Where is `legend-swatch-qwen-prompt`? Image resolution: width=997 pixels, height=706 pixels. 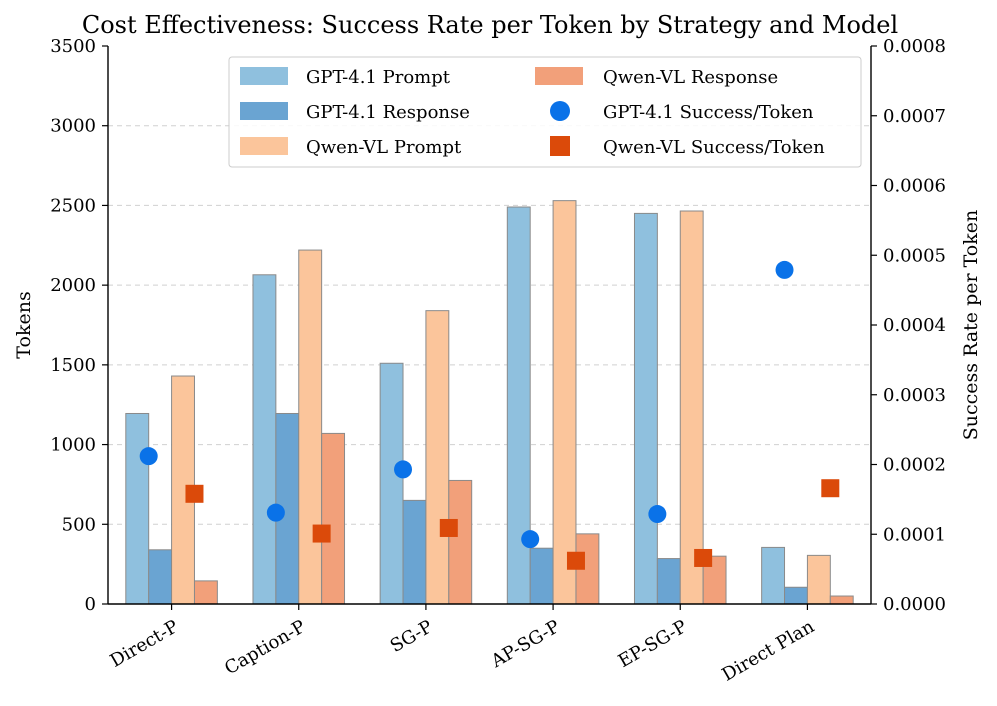
legend-swatch-qwen-prompt is located at coordinates (264, 146).